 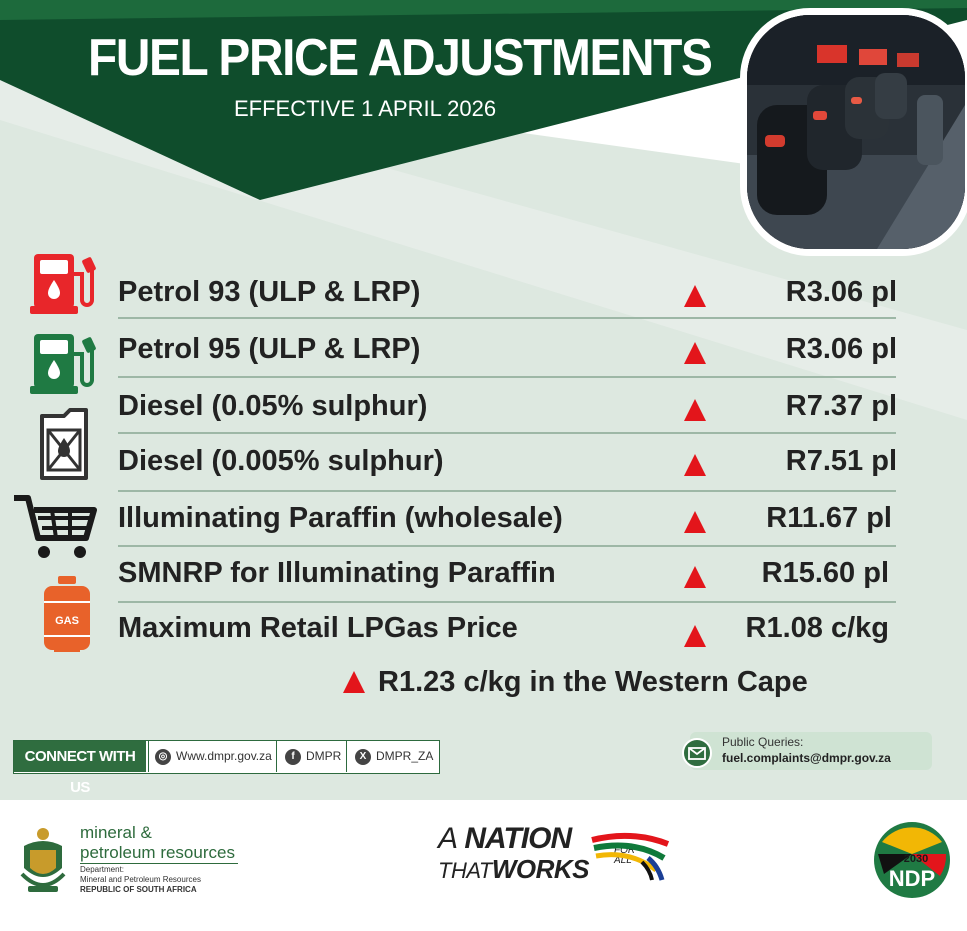 I want to click on flag-swoosh-icon, so click(x=630, y=856).